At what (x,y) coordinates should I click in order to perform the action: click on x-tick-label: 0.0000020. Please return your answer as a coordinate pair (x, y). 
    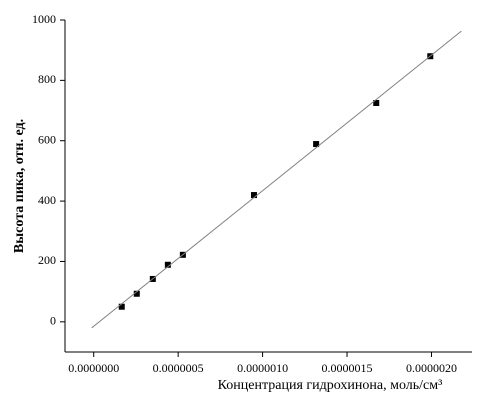
    Looking at the image, I should click on (431, 368).